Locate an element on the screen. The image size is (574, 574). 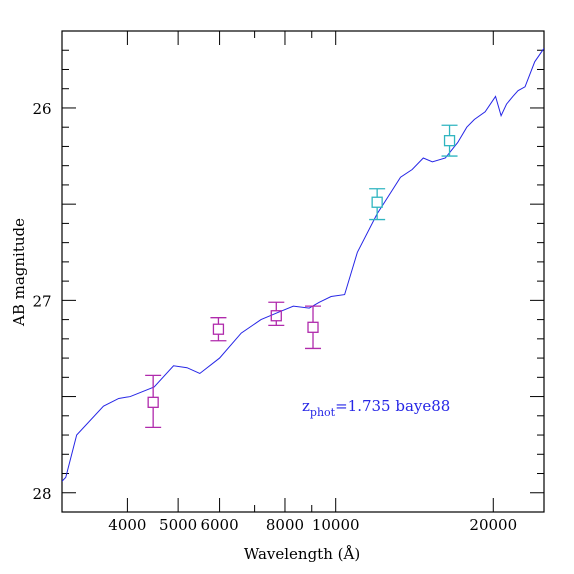
x-tick-label: 8000 is located at coordinates (285, 525).